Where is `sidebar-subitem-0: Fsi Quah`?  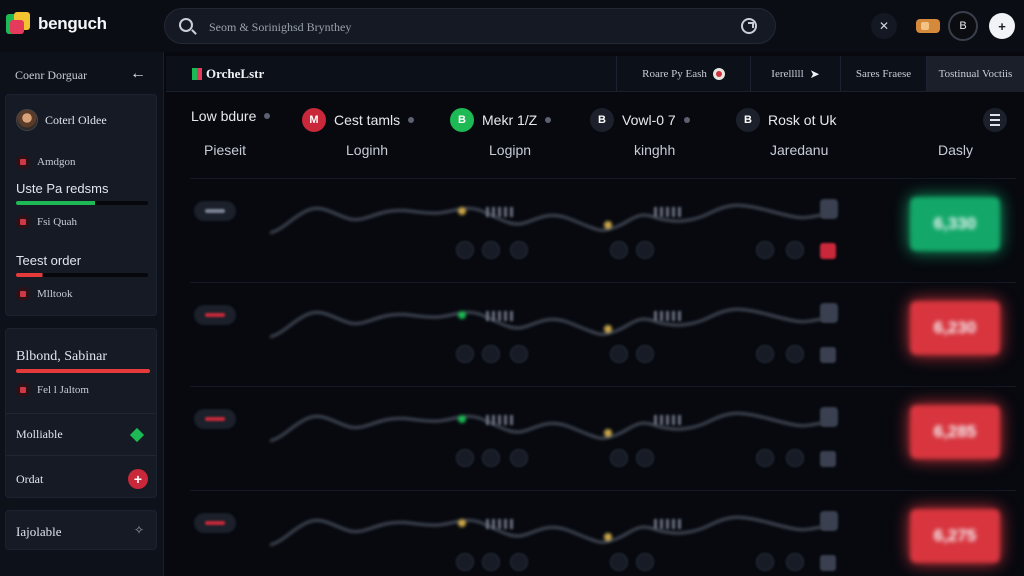
sidebar-subitem-0: Fsi Quah is located at coordinates (82, 222).